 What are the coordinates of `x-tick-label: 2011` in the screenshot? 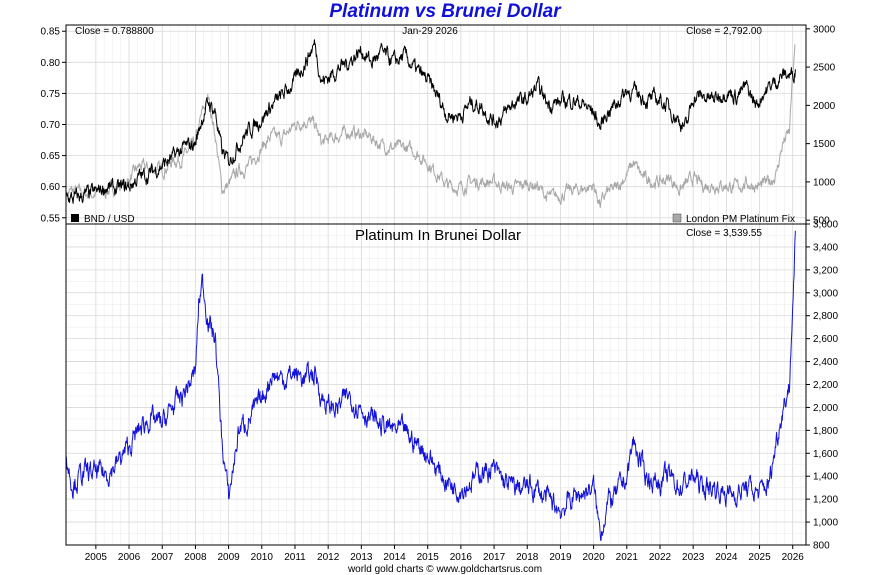 It's located at (295, 557).